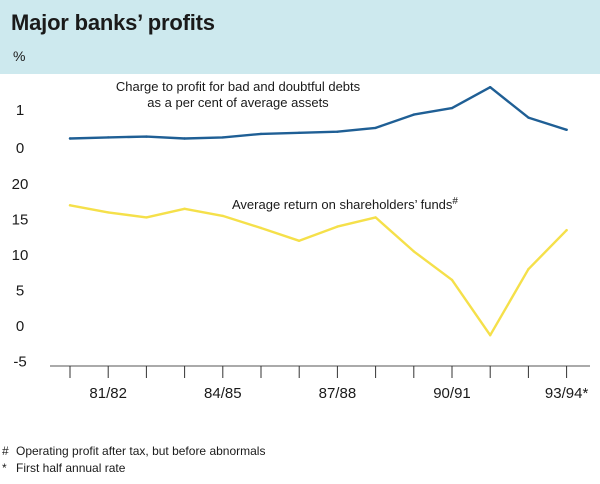 The width and height of the screenshot is (600, 484). What do you see at coordinates (5, 451) in the screenshot?
I see `footnote-1-mark: #` at bounding box center [5, 451].